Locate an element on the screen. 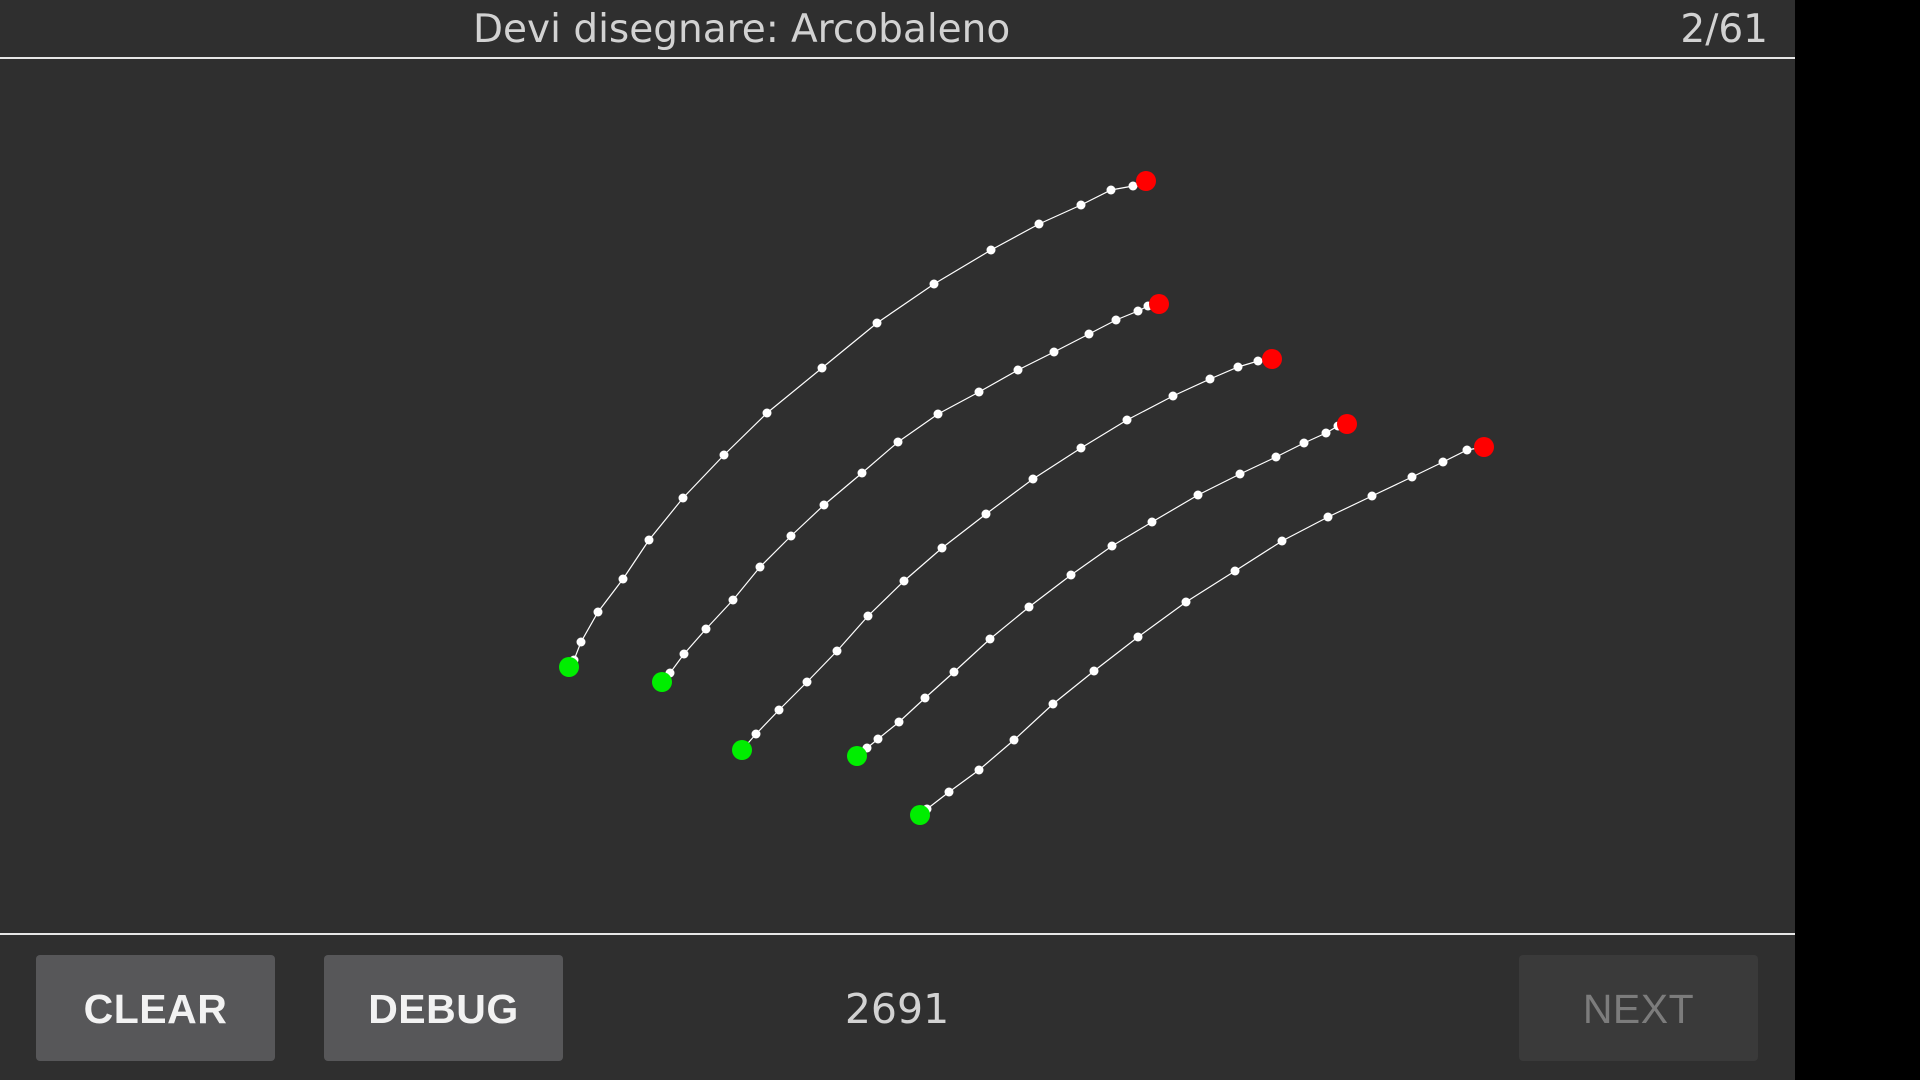  bottom-divider is located at coordinates (897, 934).